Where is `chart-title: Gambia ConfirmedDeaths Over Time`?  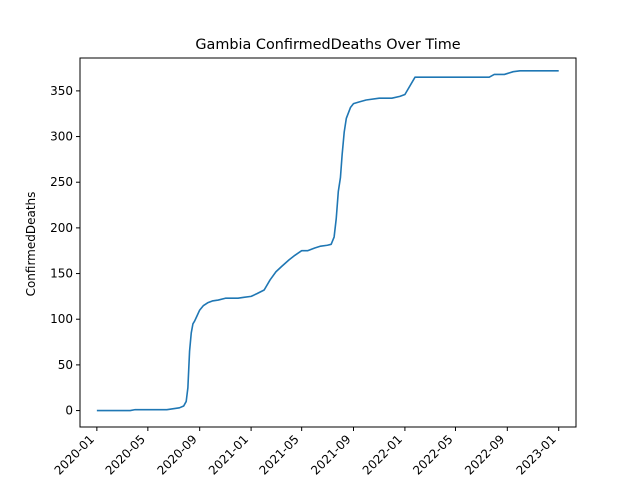
chart-title: Gambia ConfirmedDeaths Over Time is located at coordinates (327, 45).